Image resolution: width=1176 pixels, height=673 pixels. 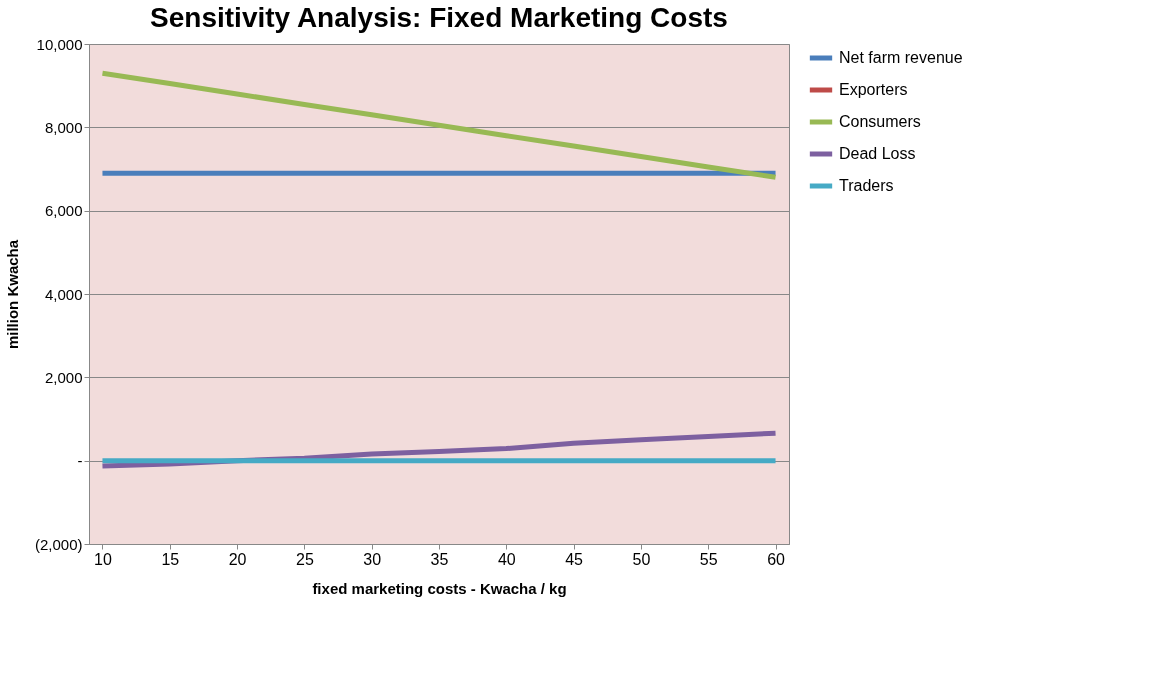 I want to click on legend-label: Consumers, so click(x=880, y=121).